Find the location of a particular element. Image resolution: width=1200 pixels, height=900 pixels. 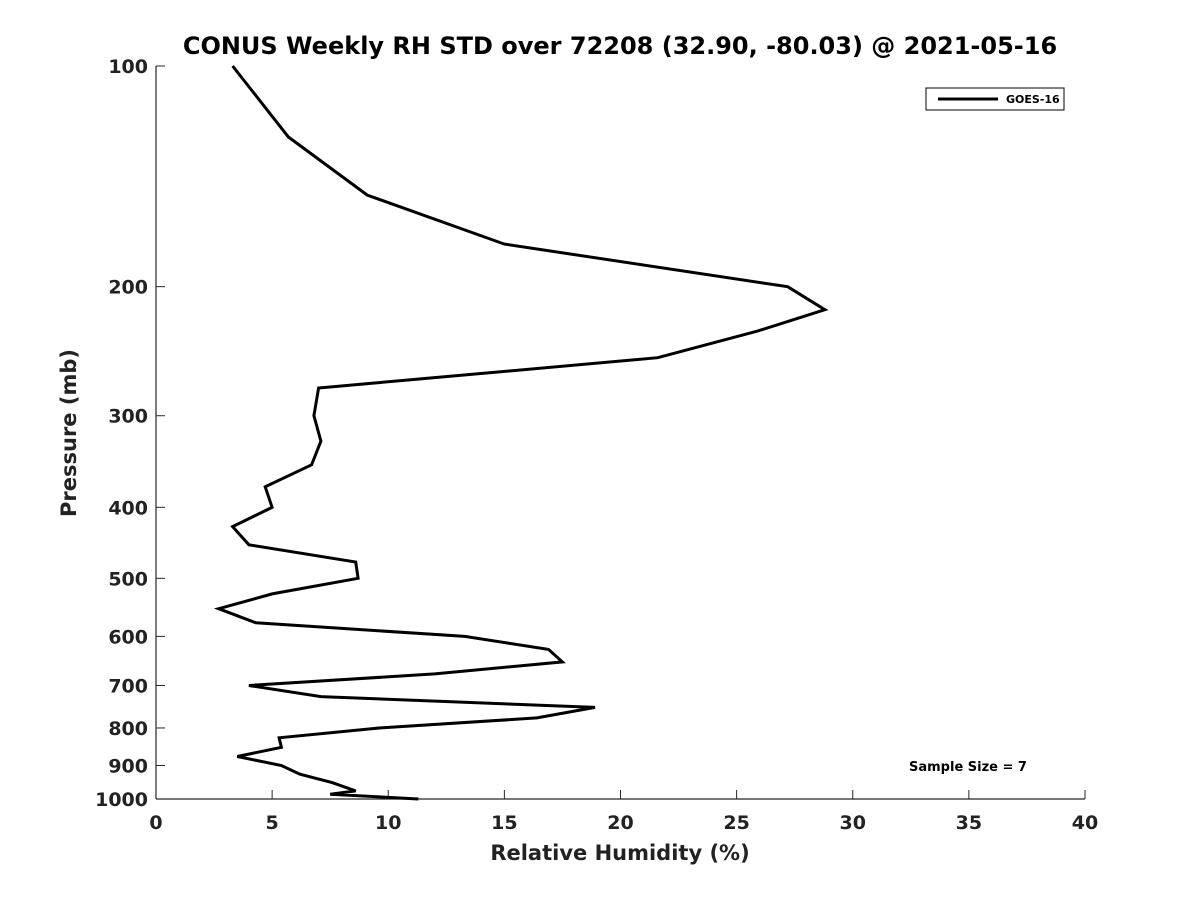

x-axis-label: Relative Humidity (%) is located at coordinates (619, 853).